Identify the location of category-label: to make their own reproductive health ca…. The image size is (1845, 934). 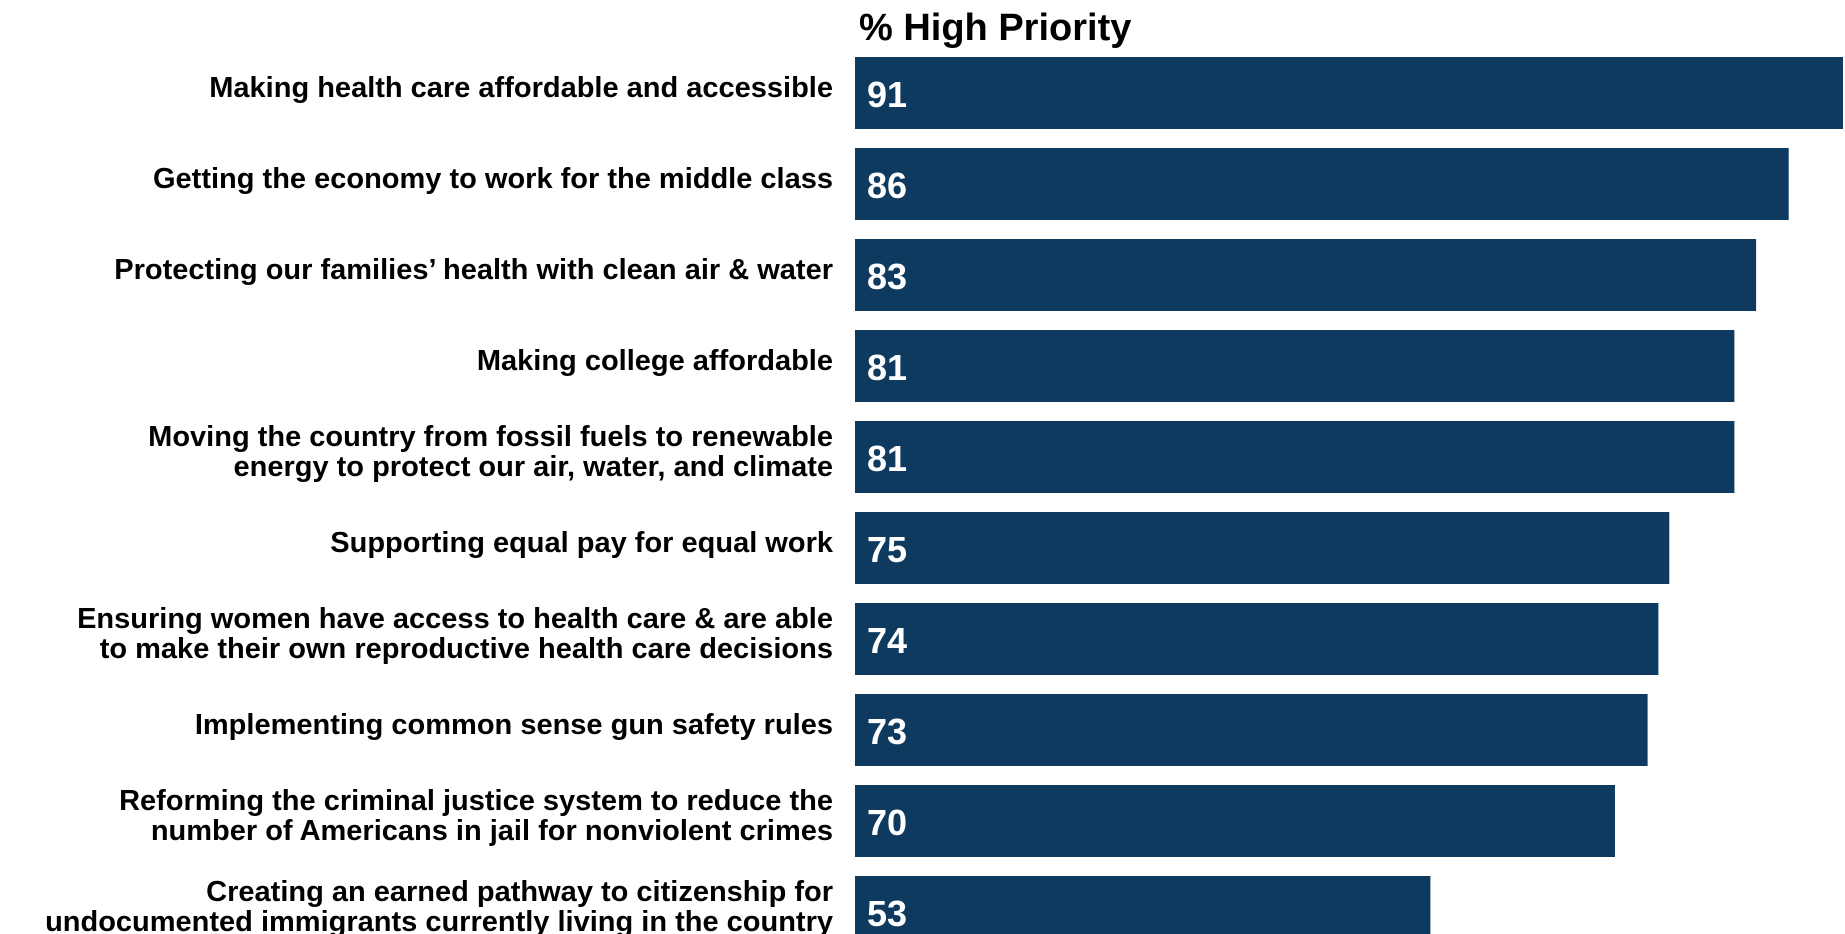
(466, 649).